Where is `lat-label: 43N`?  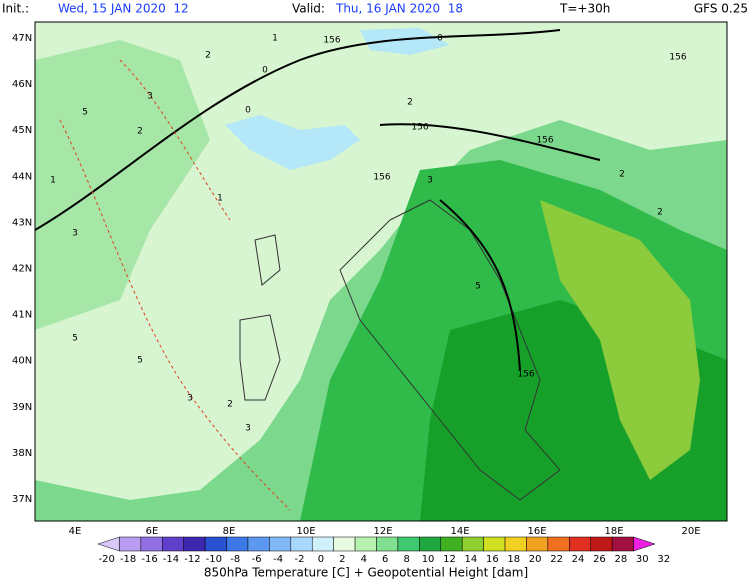 lat-label: 43N is located at coordinates (22, 222).